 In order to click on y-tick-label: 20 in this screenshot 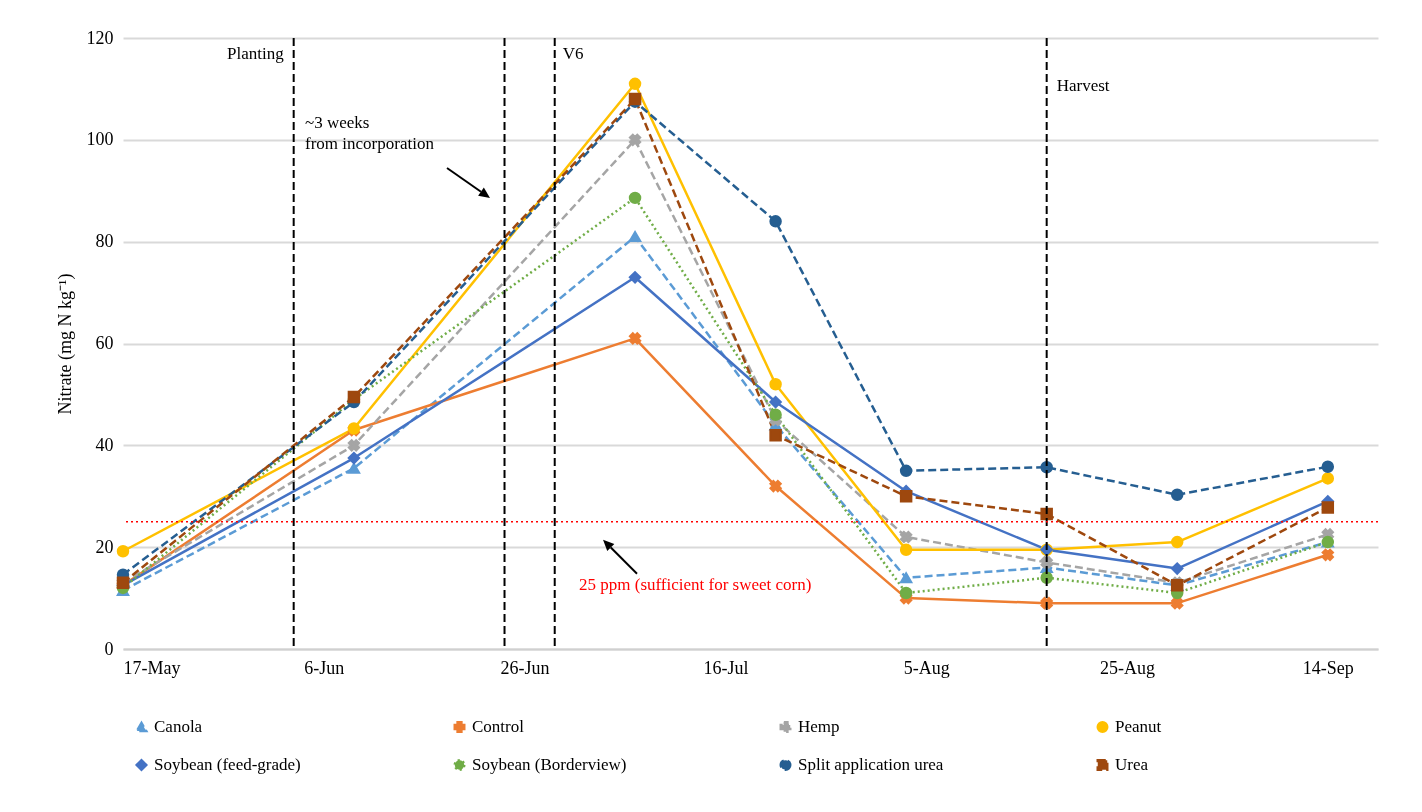, I will do `click(104, 546)`.